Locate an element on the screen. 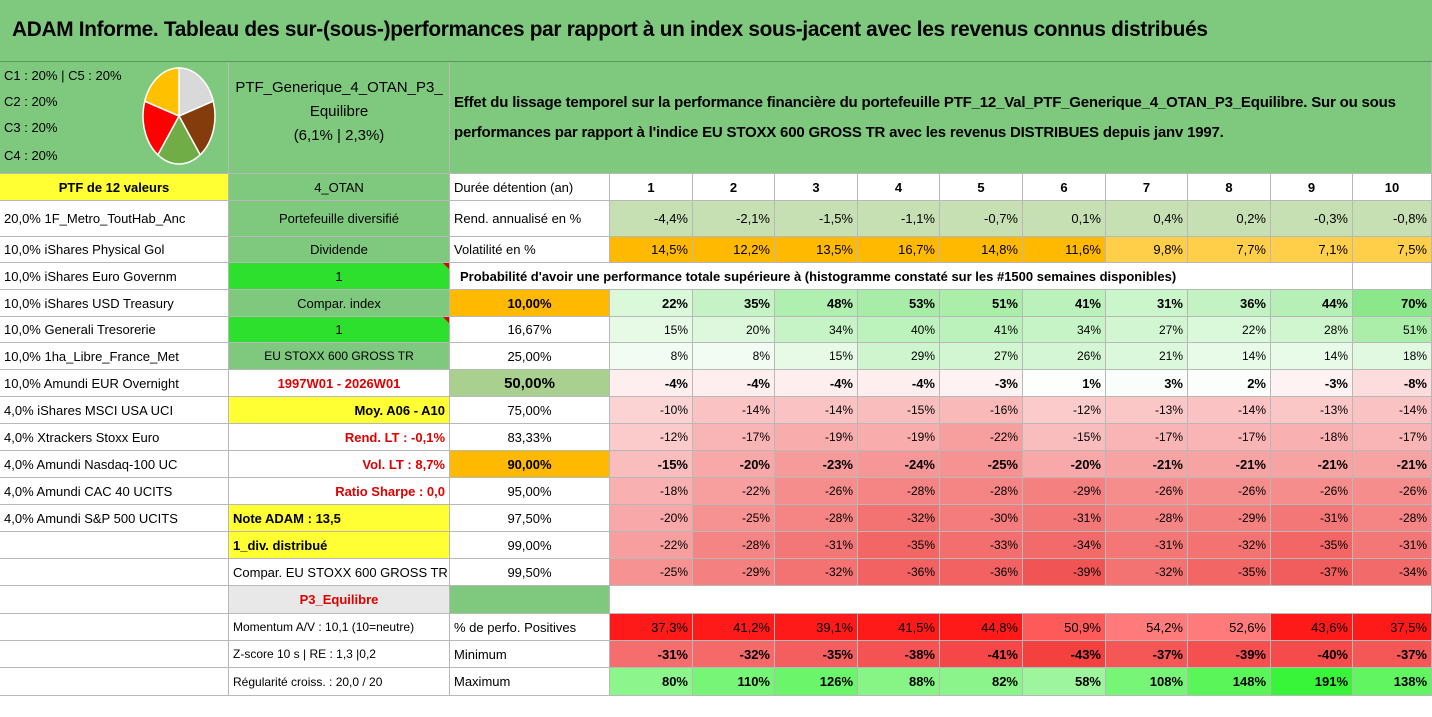  min-value: -31% is located at coordinates (651, 654).